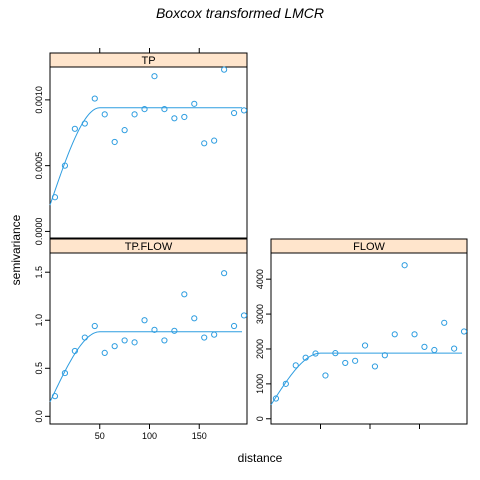  I want to click on x-tick-label-tp-flow-1: 100, so click(149, 436).